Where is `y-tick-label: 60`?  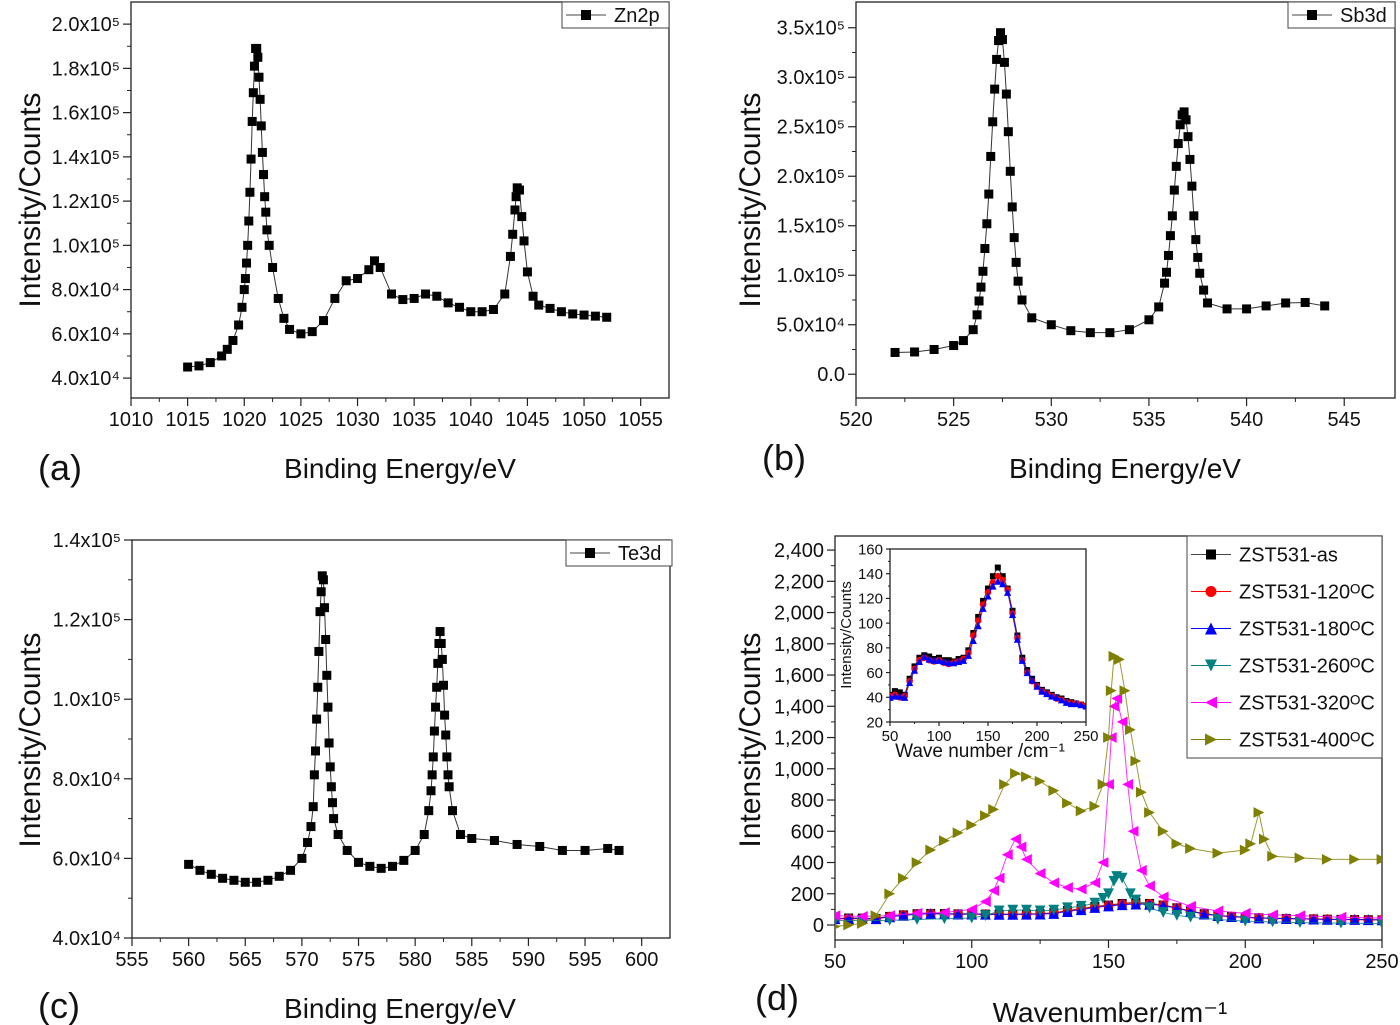 y-tick-label: 60 is located at coordinates (874, 673).